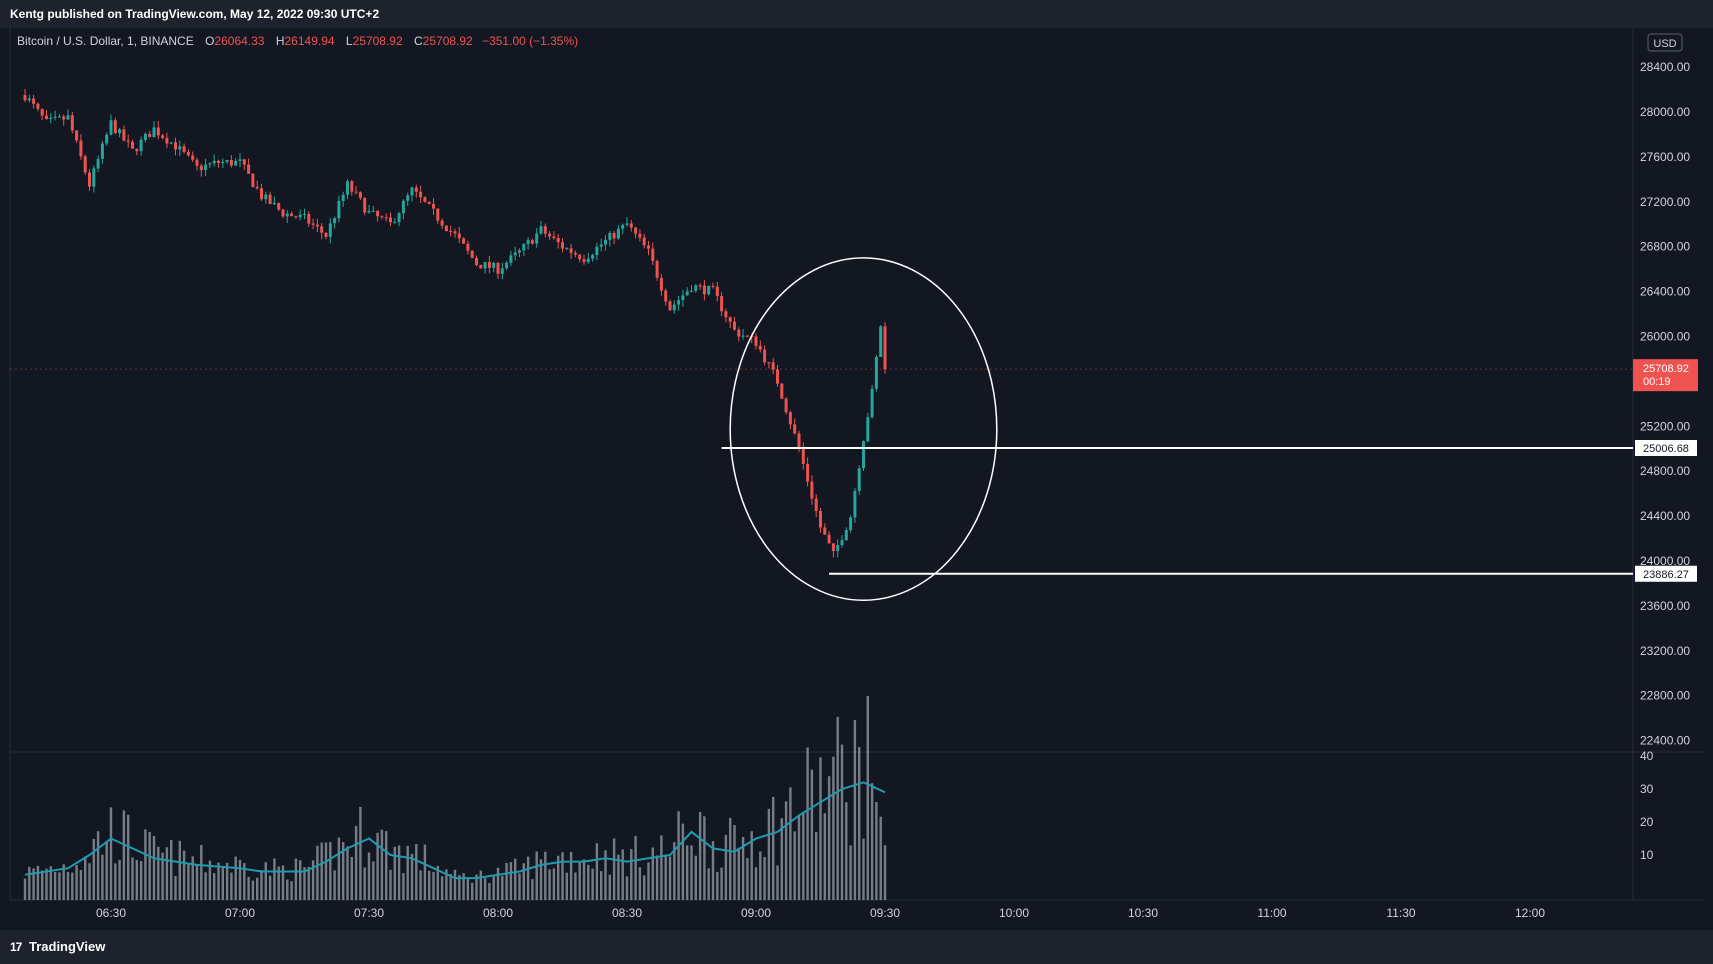  I want to click on level-price-label: 23886.27, so click(1666, 575).